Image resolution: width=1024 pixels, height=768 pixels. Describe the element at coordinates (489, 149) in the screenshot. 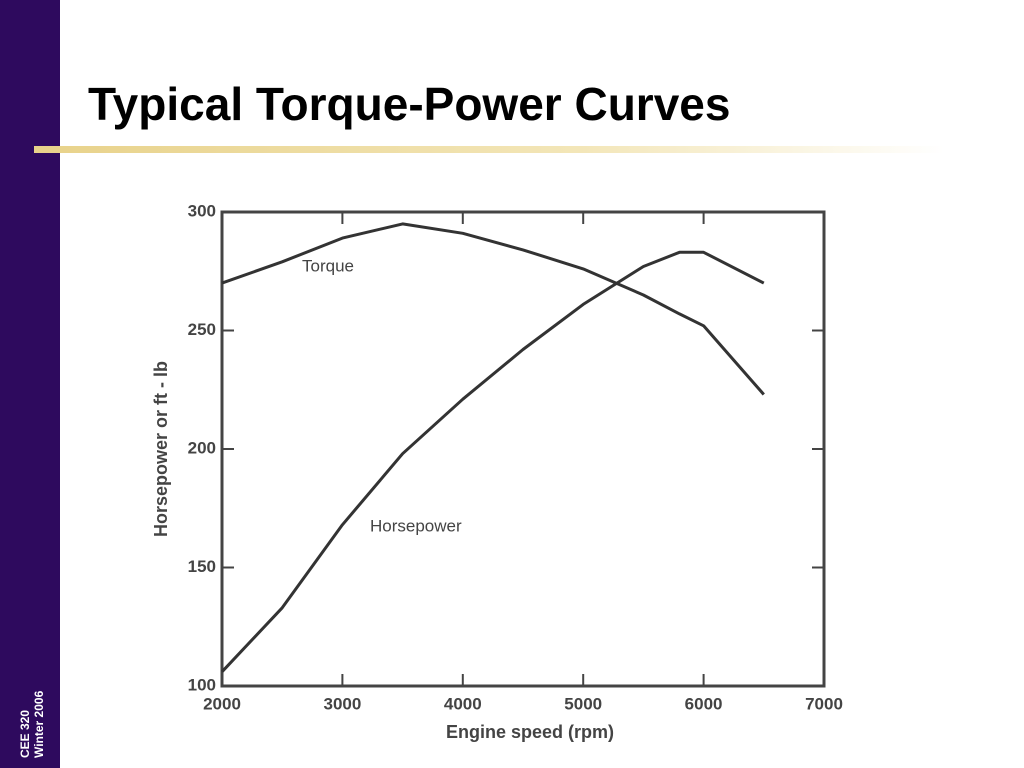

I see `title-rule` at that location.